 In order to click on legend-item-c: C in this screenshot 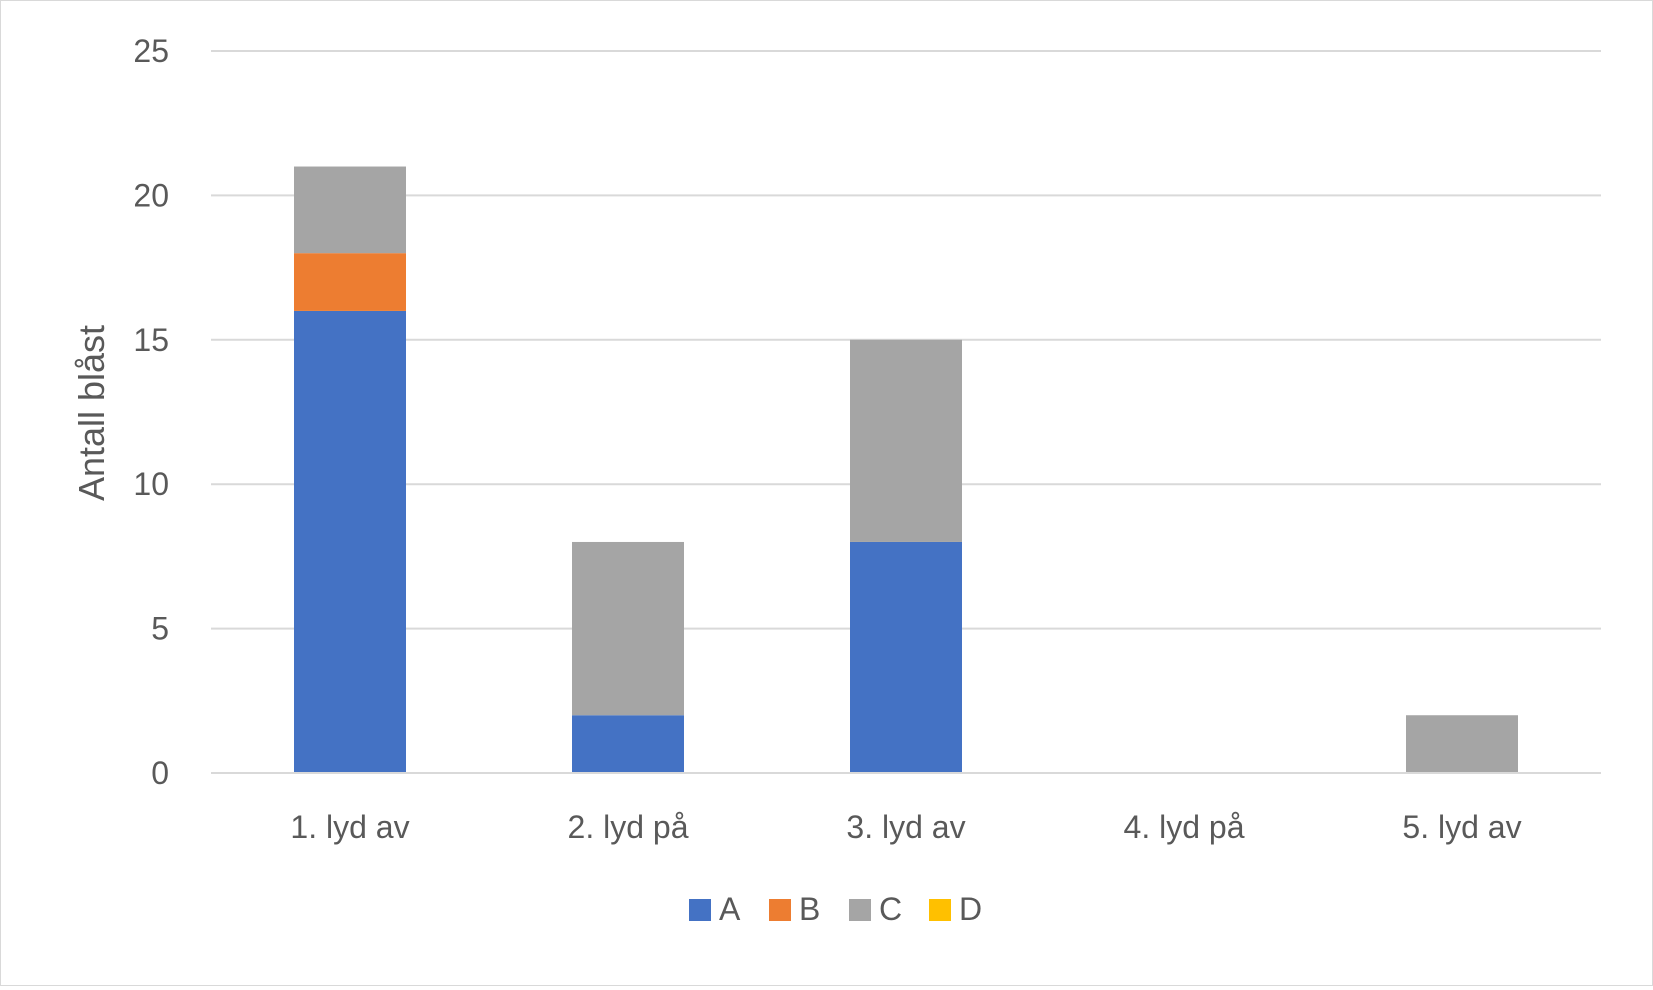, I will do `click(875, 909)`.